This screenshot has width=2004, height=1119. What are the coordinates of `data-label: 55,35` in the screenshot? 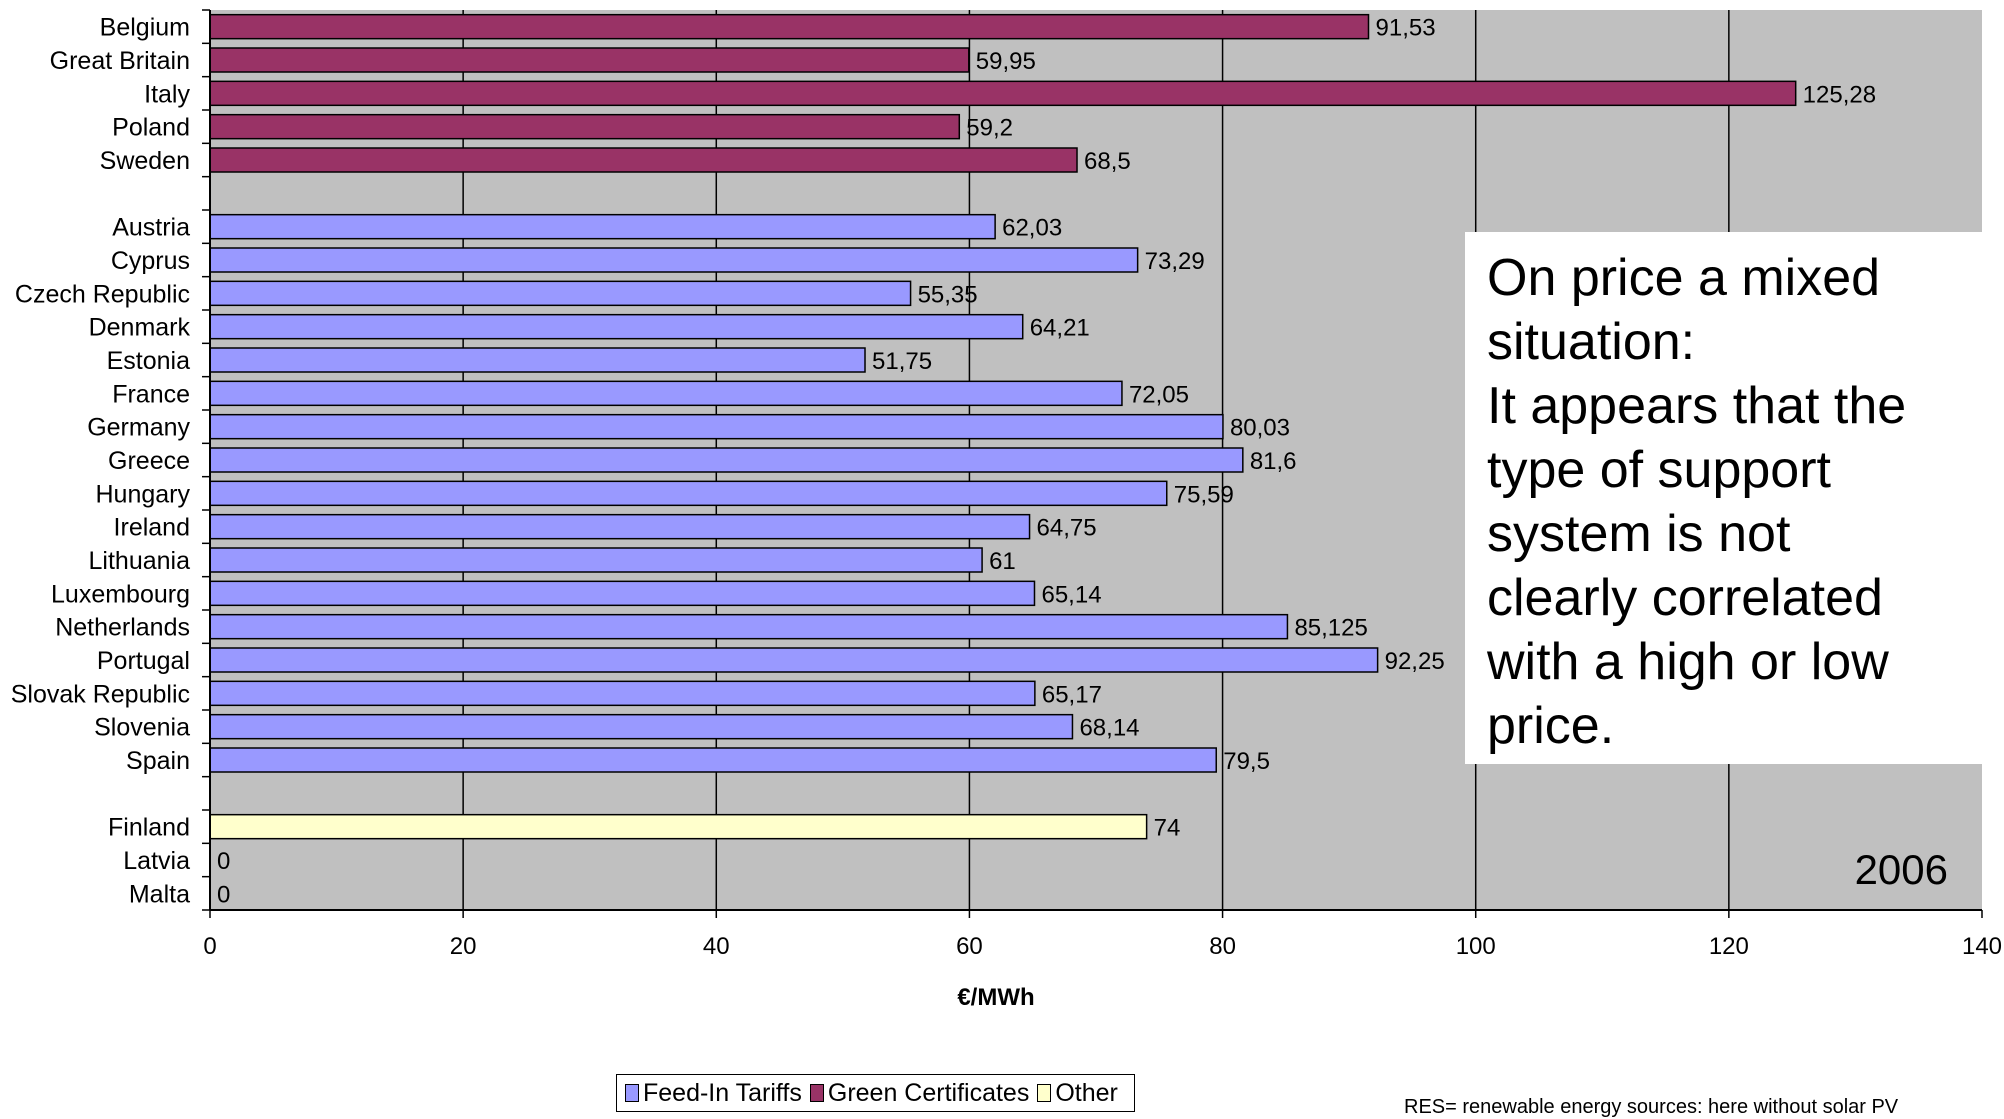 It's located at (948, 294).